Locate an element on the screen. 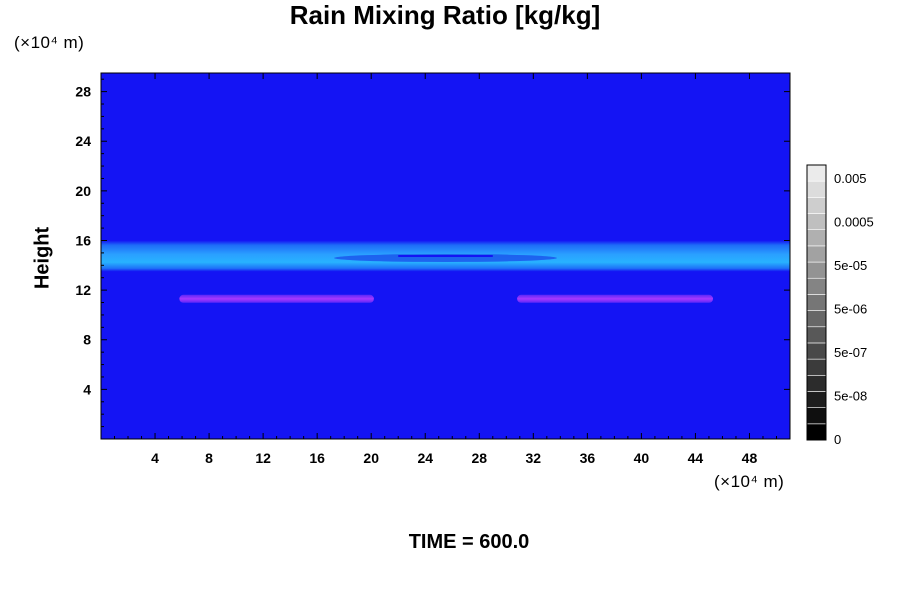 This screenshot has width=900, height=600. y-tick-label: 24 is located at coordinates (83, 141).